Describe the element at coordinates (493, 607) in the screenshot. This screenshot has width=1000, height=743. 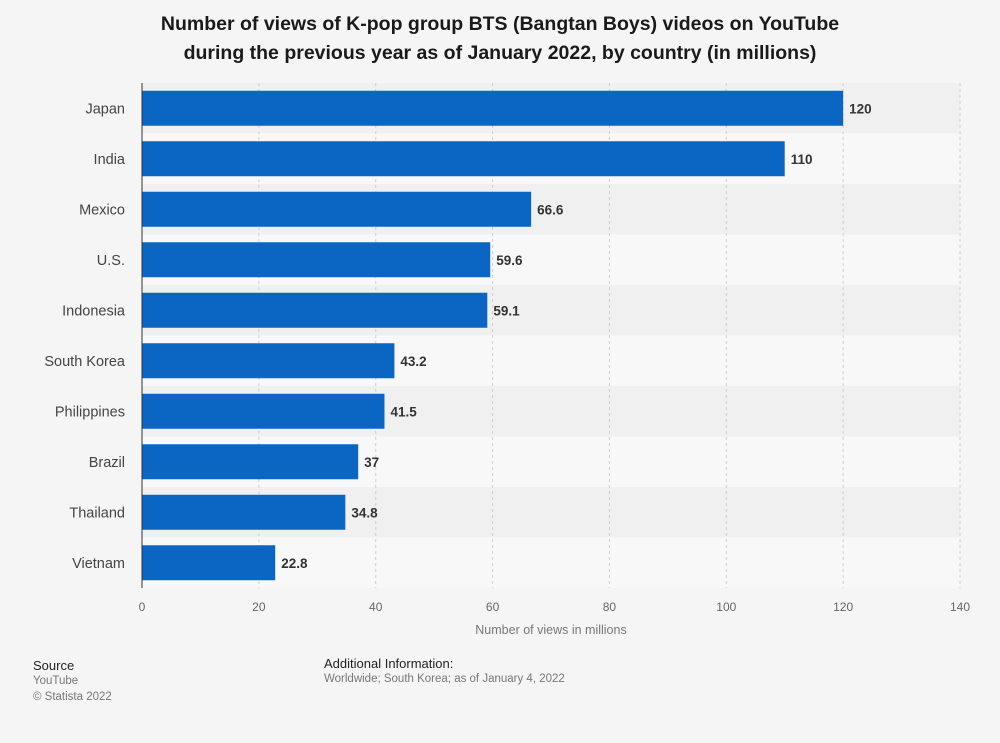
I see `x-tick-label: 60` at that location.